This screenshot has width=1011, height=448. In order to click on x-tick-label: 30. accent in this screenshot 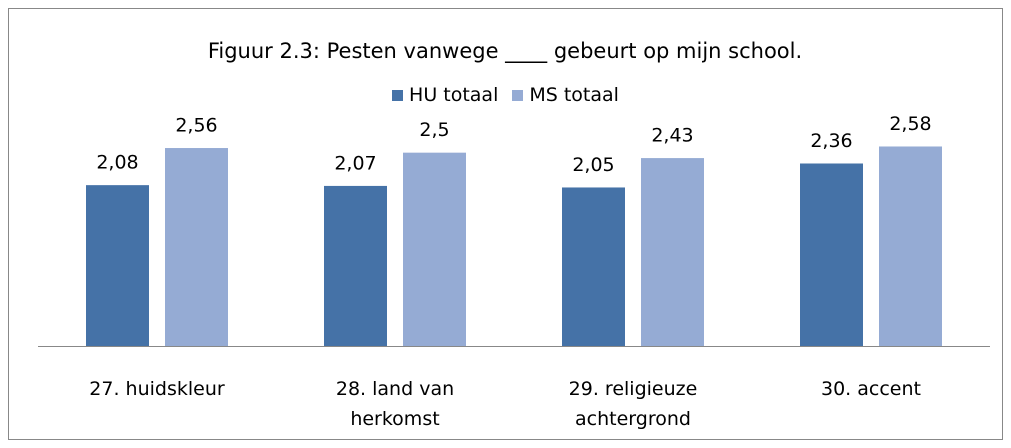, I will do `click(871, 389)`.